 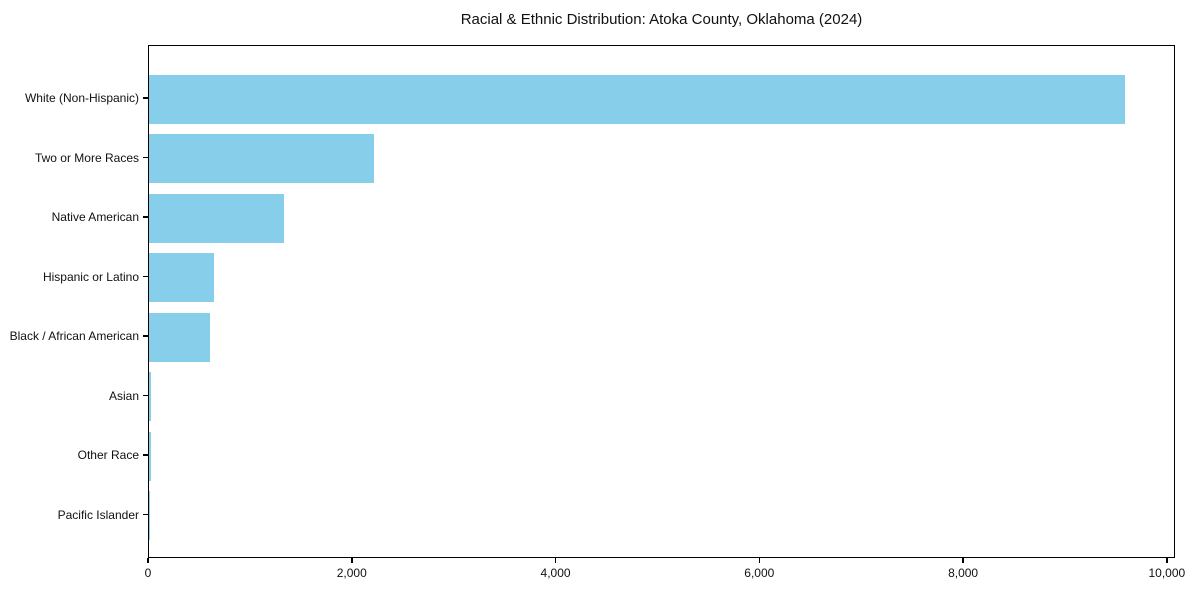 What do you see at coordinates (148, 573) in the screenshot?
I see `x-tick-label: 0` at bounding box center [148, 573].